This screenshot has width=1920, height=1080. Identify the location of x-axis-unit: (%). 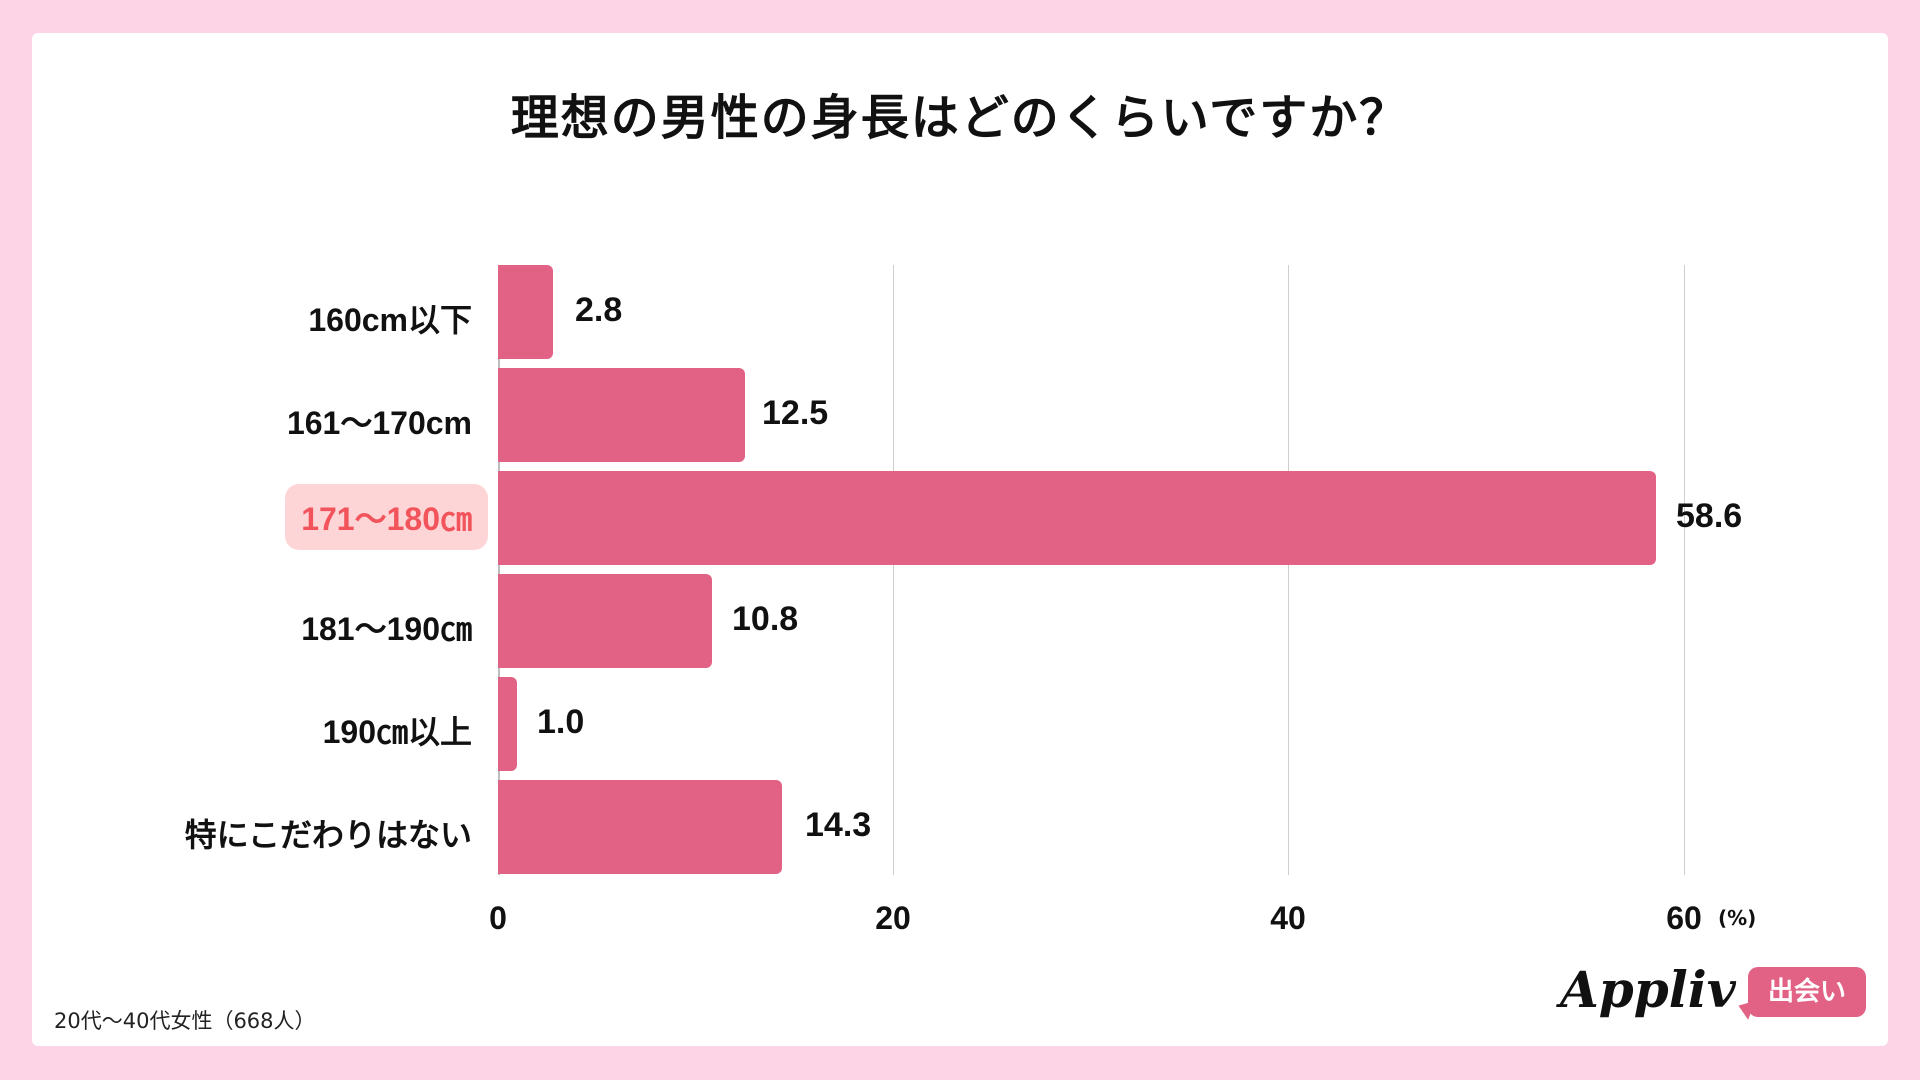
(1737, 918).